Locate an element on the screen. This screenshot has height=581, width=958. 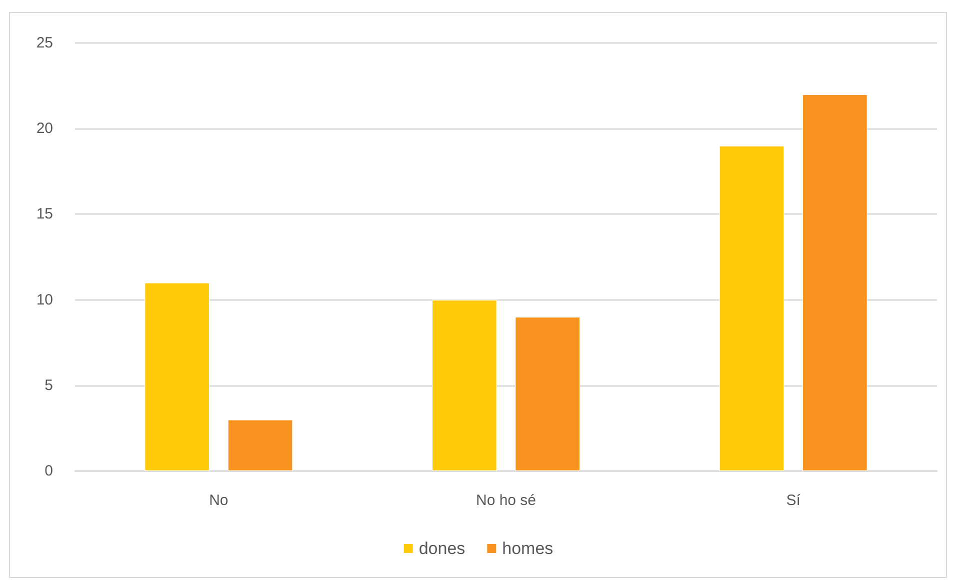
y-tick-label: 0 is located at coordinates (48, 471).